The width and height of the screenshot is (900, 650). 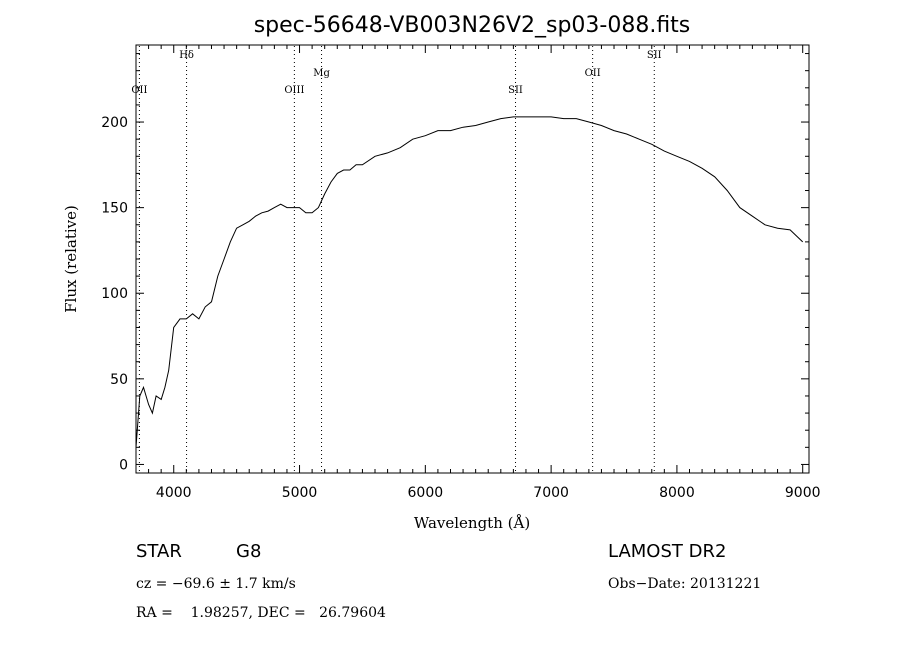 What do you see at coordinates (803, 493) in the screenshot?
I see `x-tick-label: 9000` at bounding box center [803, 493].